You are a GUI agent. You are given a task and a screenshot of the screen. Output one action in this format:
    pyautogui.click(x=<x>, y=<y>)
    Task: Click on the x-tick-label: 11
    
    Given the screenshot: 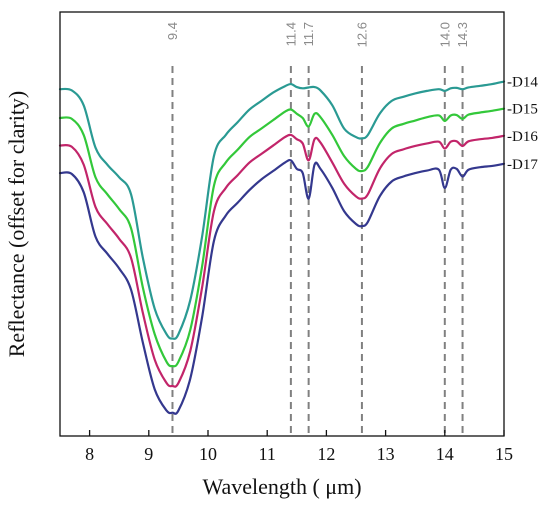 What is the action you would take?
    pyautogui.click(x=267, y=454)
    